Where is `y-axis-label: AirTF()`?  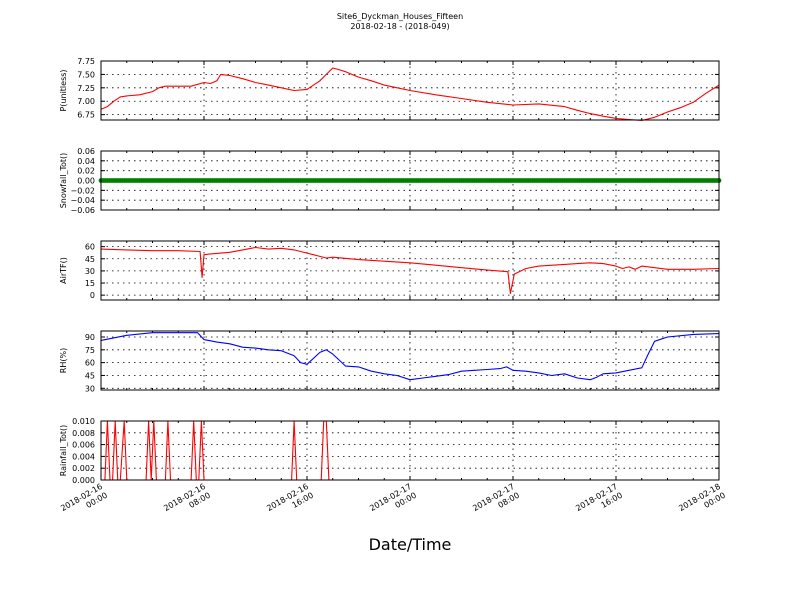
y-axis-label: AirTF() is located at coordinates (63, 270).